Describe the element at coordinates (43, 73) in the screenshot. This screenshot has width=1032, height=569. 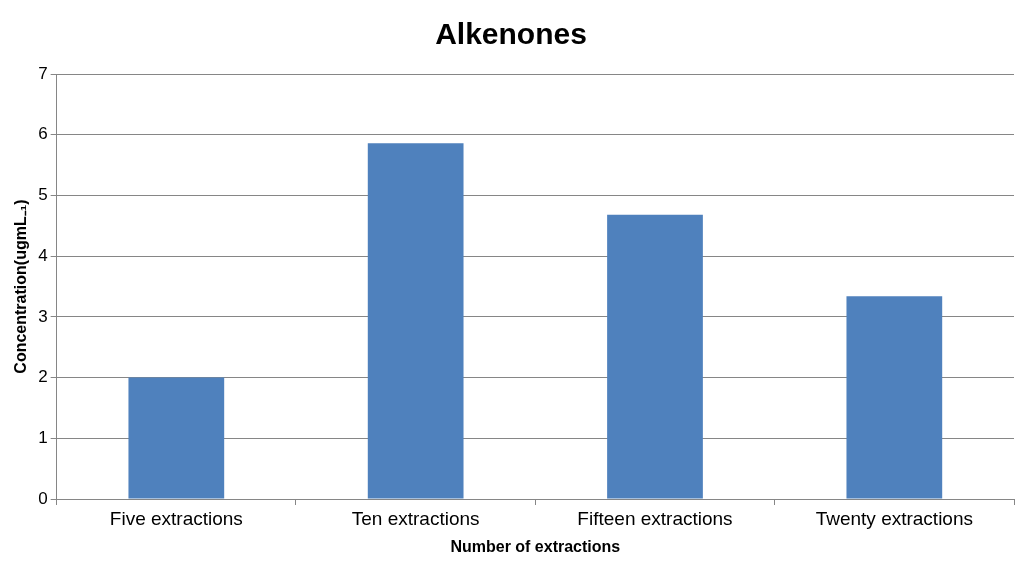
I see `y-tick-label: 7` at that location.